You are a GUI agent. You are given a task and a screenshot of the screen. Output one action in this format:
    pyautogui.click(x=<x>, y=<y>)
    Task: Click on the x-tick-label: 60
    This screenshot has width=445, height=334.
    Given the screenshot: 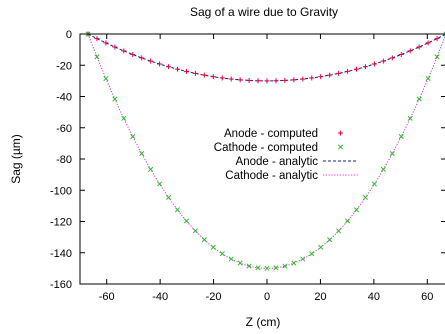 What is the action you would take?
    pyautogui.click(x=427, y=297)
    